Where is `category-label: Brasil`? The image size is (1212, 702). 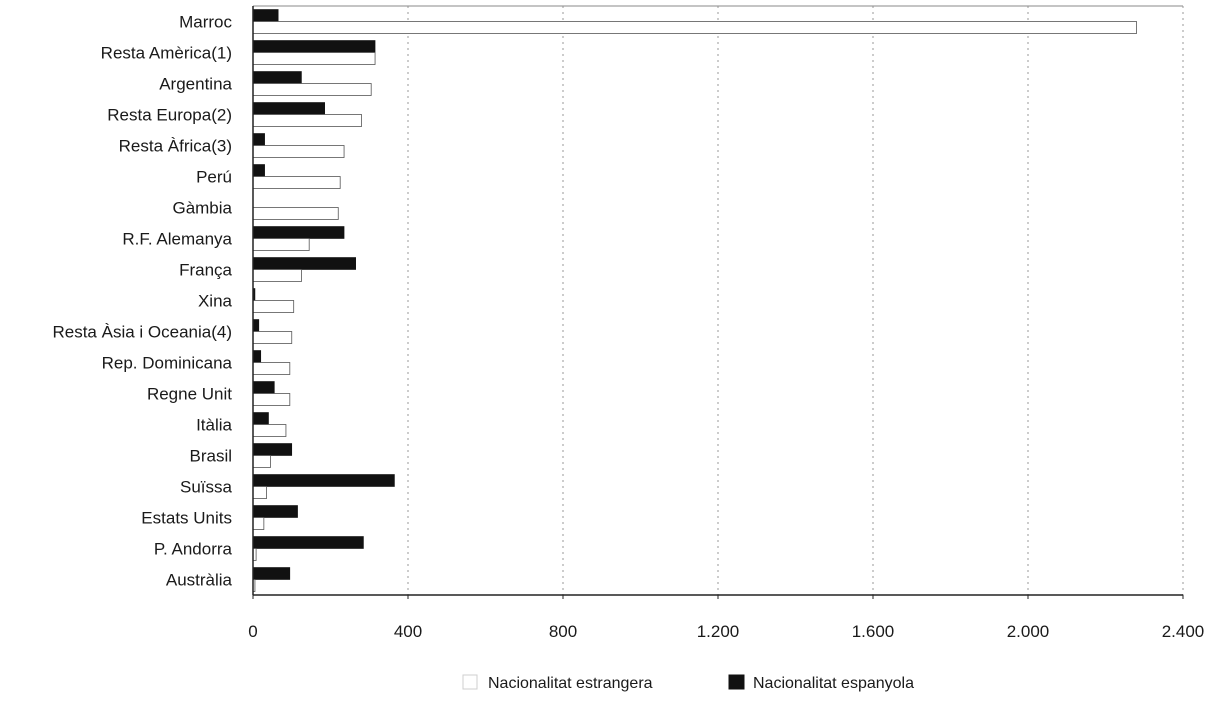 category-label: Brasil is located at coordinates (210, 456).